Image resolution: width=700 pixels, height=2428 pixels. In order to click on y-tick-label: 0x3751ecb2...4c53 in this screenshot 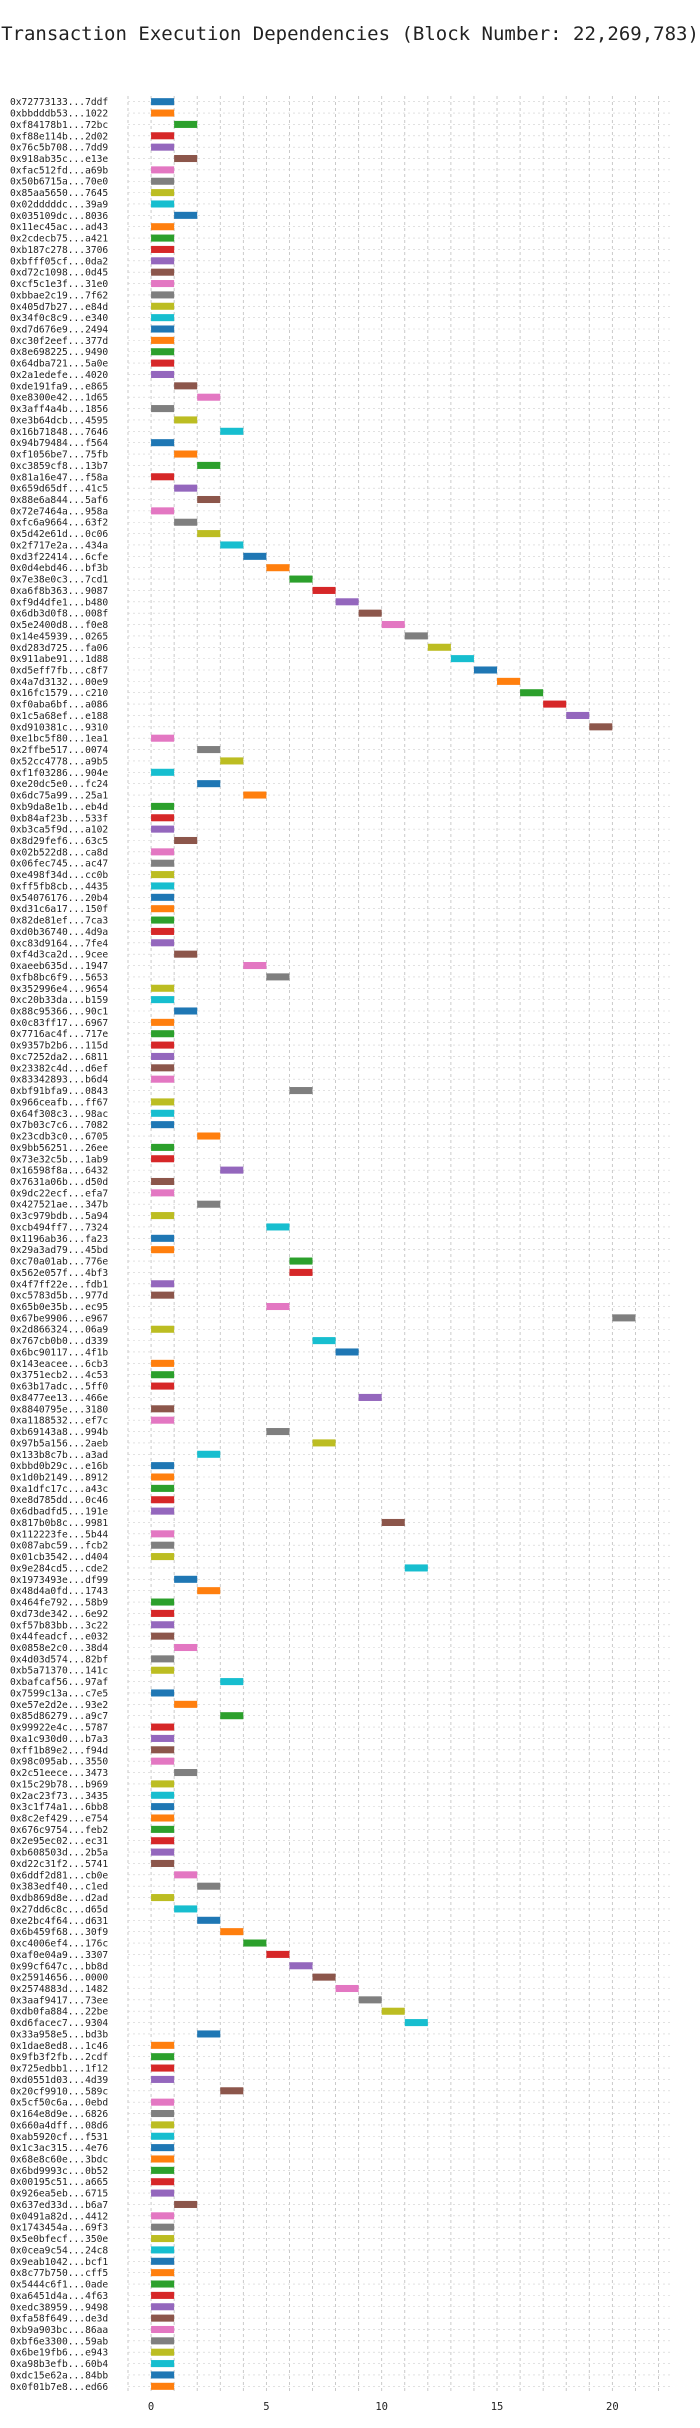, I will do `click(59, 1375)`.